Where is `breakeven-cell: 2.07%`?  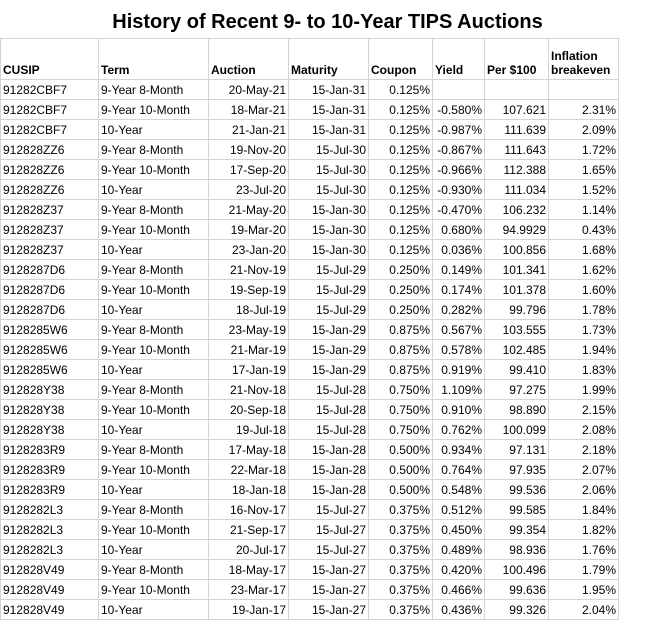
breakeven-cell: 2.07% is located at coordinates (583, 469).